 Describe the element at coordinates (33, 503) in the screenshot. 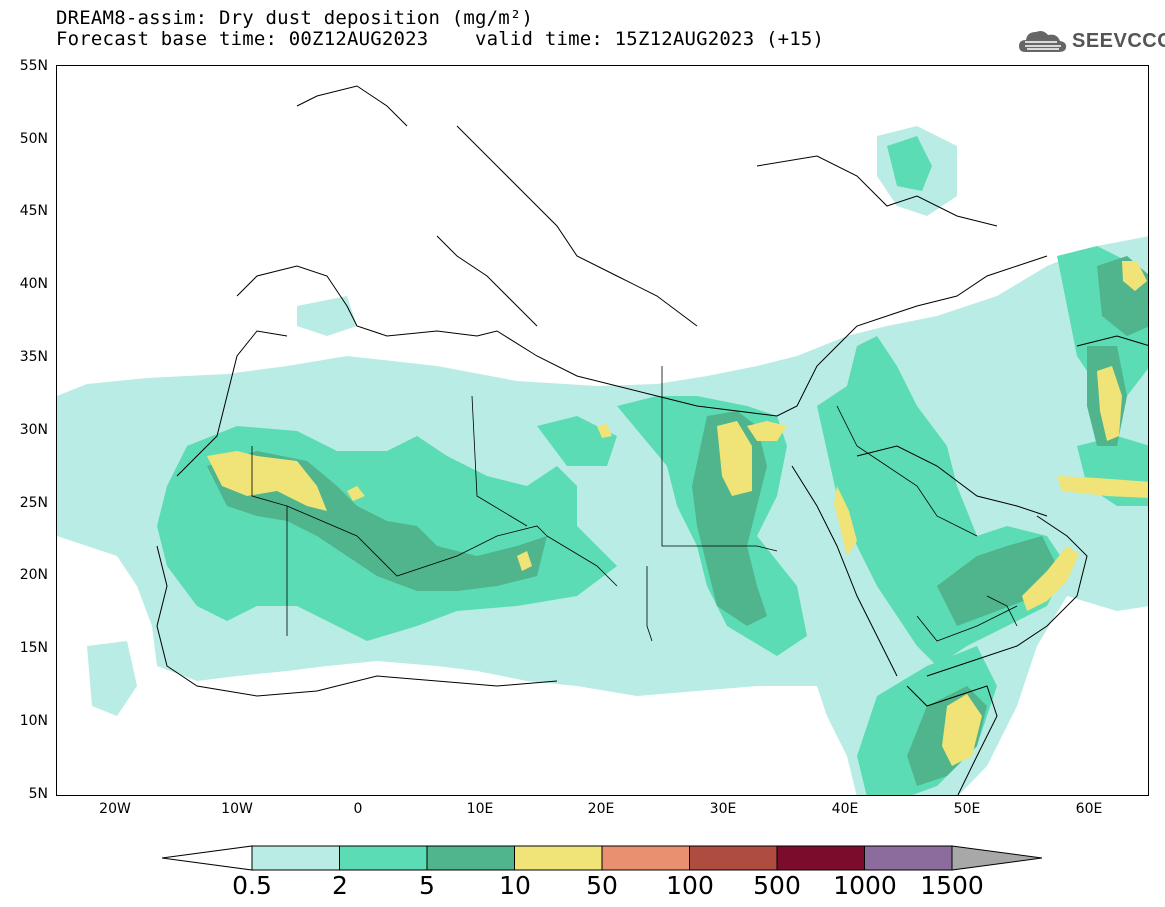

I see `lat-label-25n: 25N` at that location.